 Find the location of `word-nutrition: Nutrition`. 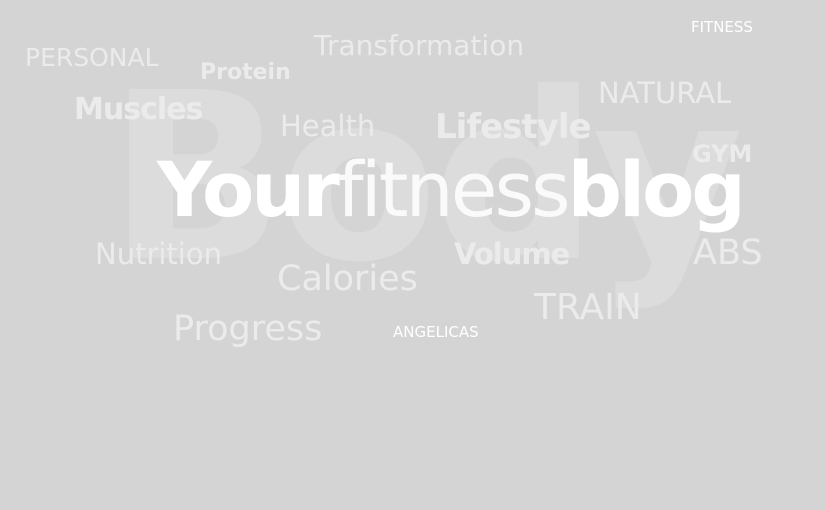

word-nutrition: Nutrition is located at coordinates (158, 254).